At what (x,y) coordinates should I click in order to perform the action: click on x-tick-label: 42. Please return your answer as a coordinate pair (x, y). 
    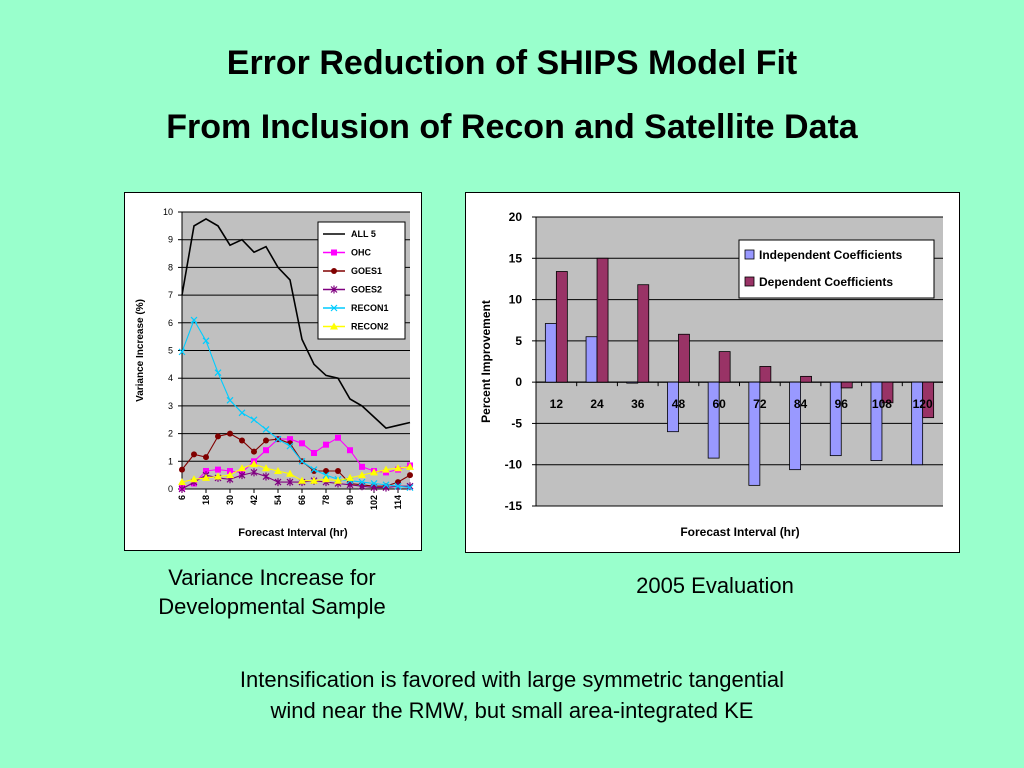
    Looking at the image, I should click on (254, 500).